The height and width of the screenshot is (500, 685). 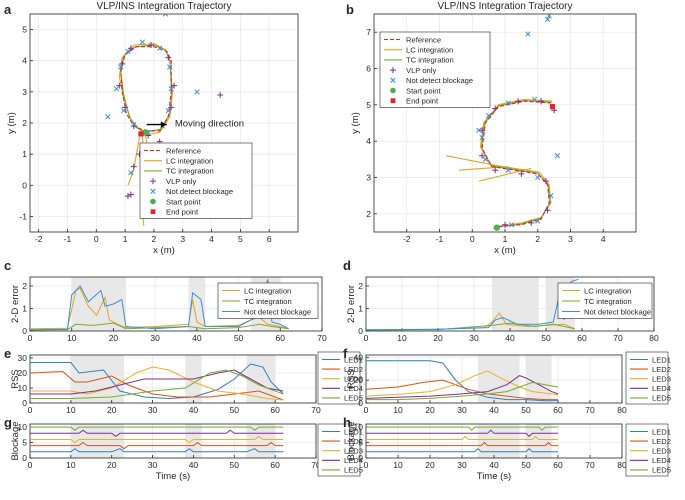 I want to click on axes-frame, so click(x=173, y=379).